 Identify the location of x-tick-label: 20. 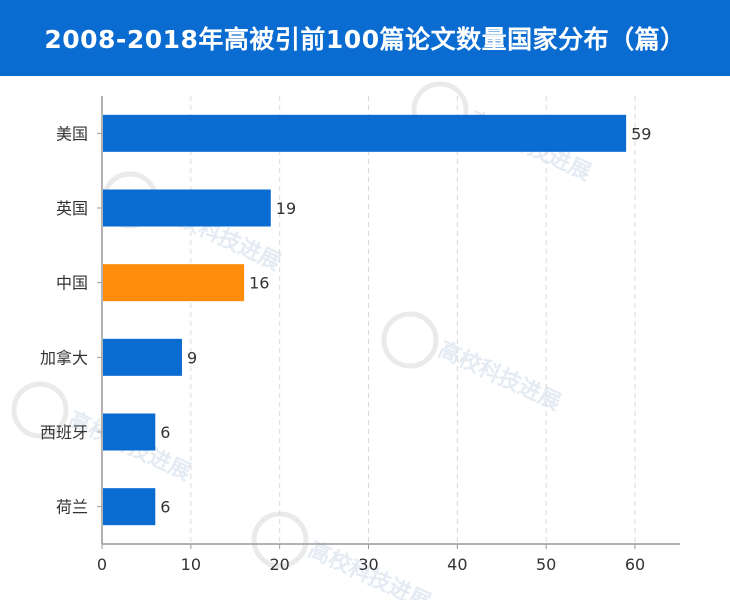
(279, 564).